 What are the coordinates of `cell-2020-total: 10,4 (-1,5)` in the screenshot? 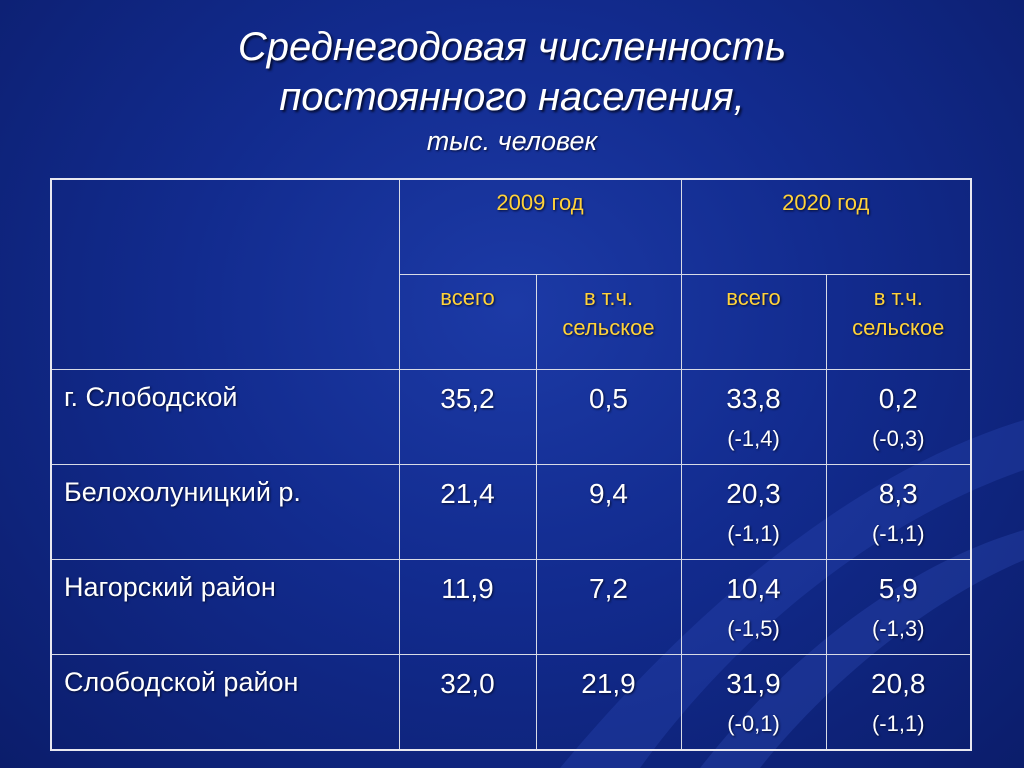 It's located at (753, 607).